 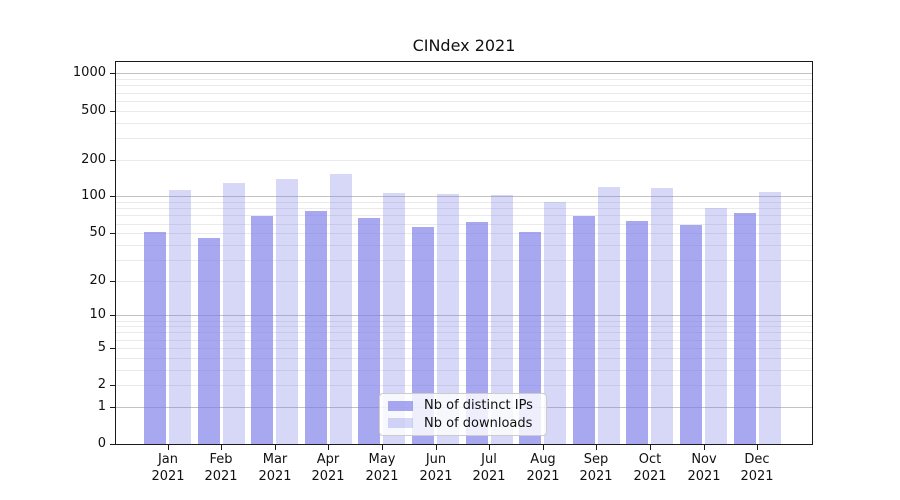 What do you see at coordinates (97, 280) in the screenshot?
I see `ytick-label-20: 20` at bounding box center [97, 280].